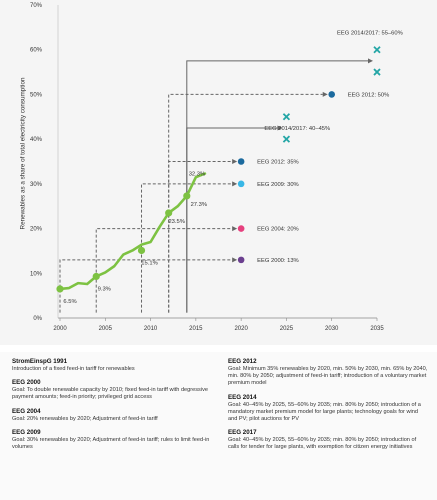  What do you see at coordinates (60, 329) in the screenshot?
I see `x-tick-label: 2000` at bounding box center [60, 329].